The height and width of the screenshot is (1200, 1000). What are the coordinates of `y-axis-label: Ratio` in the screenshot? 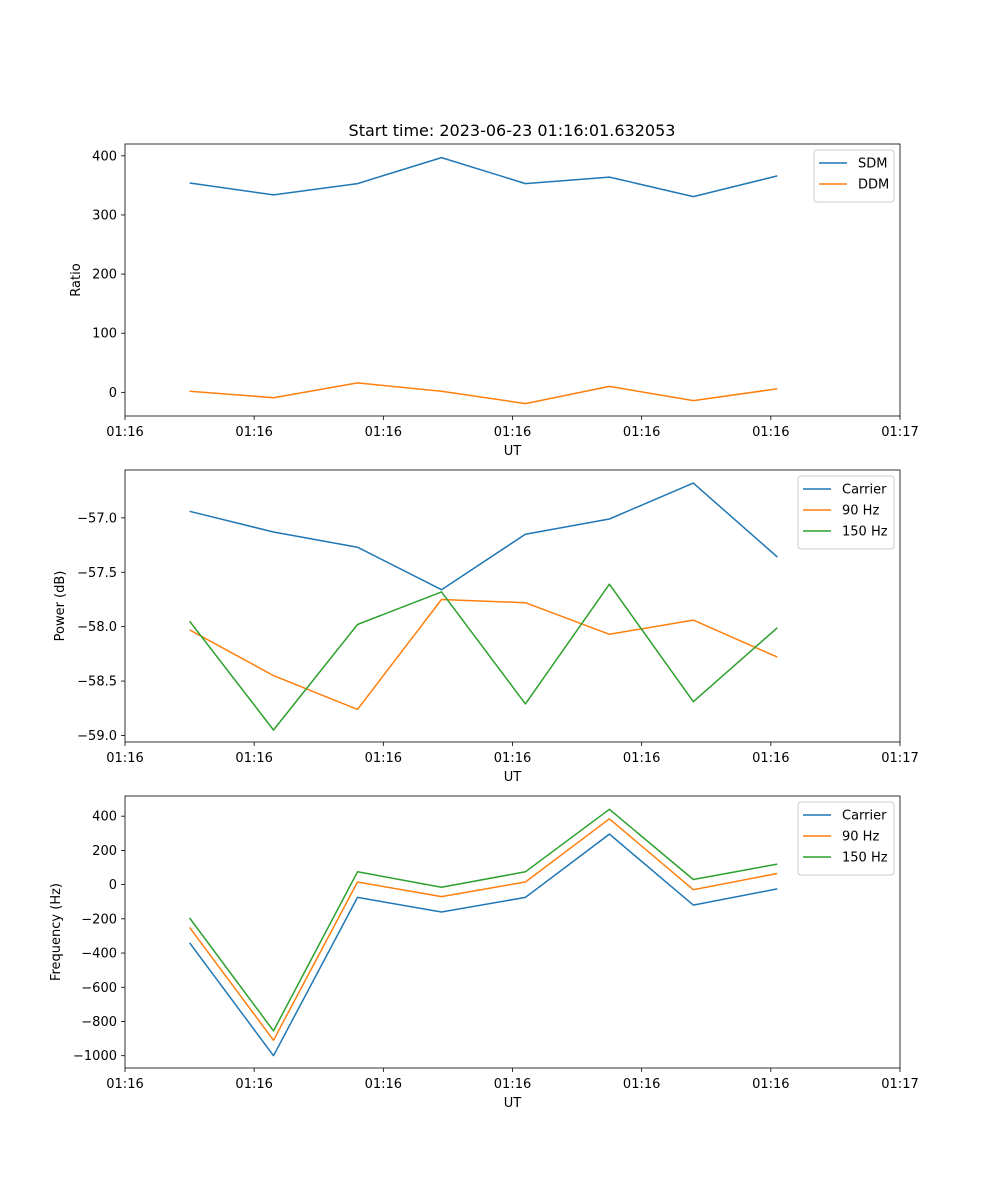 It's located at (76, 279).